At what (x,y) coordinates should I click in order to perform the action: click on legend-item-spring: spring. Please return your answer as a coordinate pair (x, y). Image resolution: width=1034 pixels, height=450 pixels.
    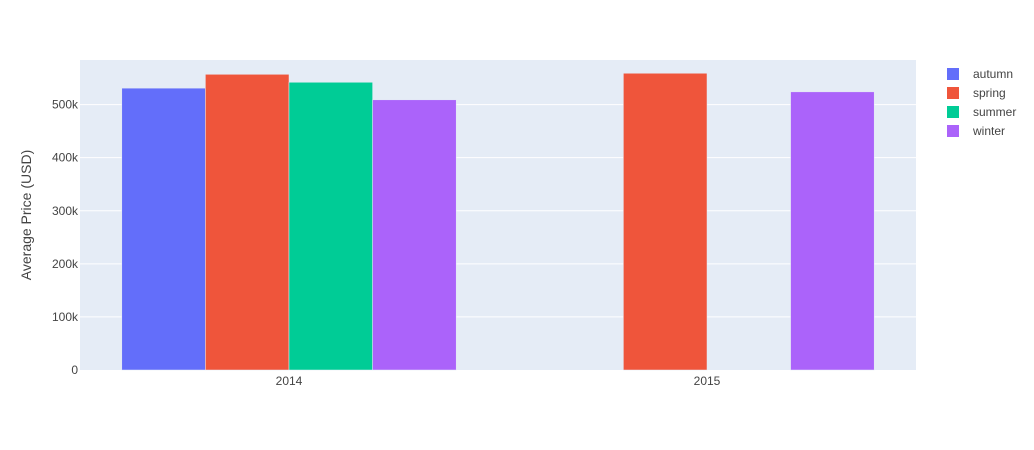
    Looking at the image, I should click on (976, 93).